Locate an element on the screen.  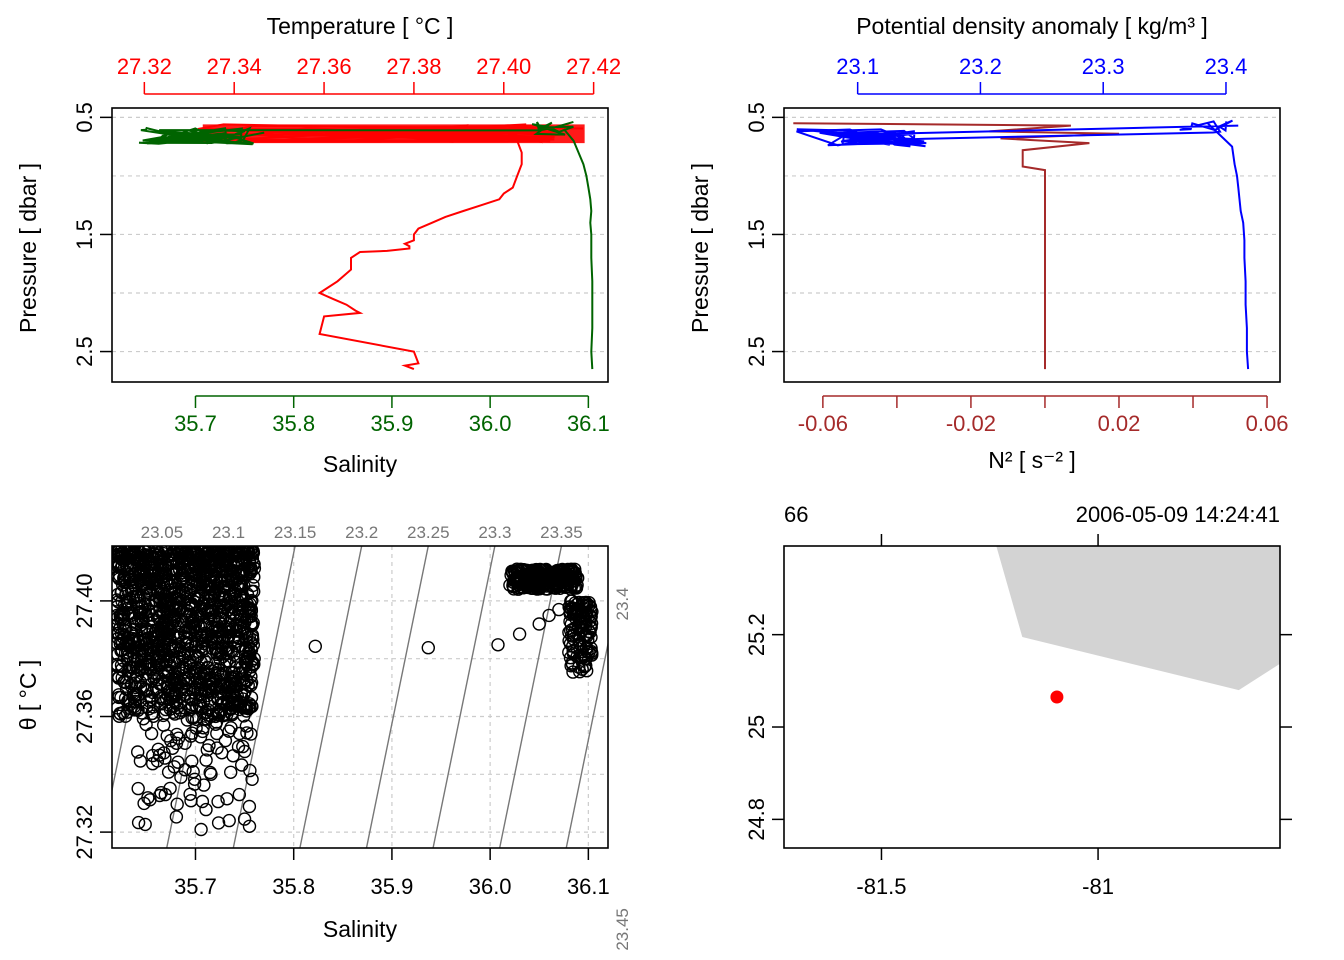
y-axis: 24.8 25 25.2 is located at coordinates (1018, 727).